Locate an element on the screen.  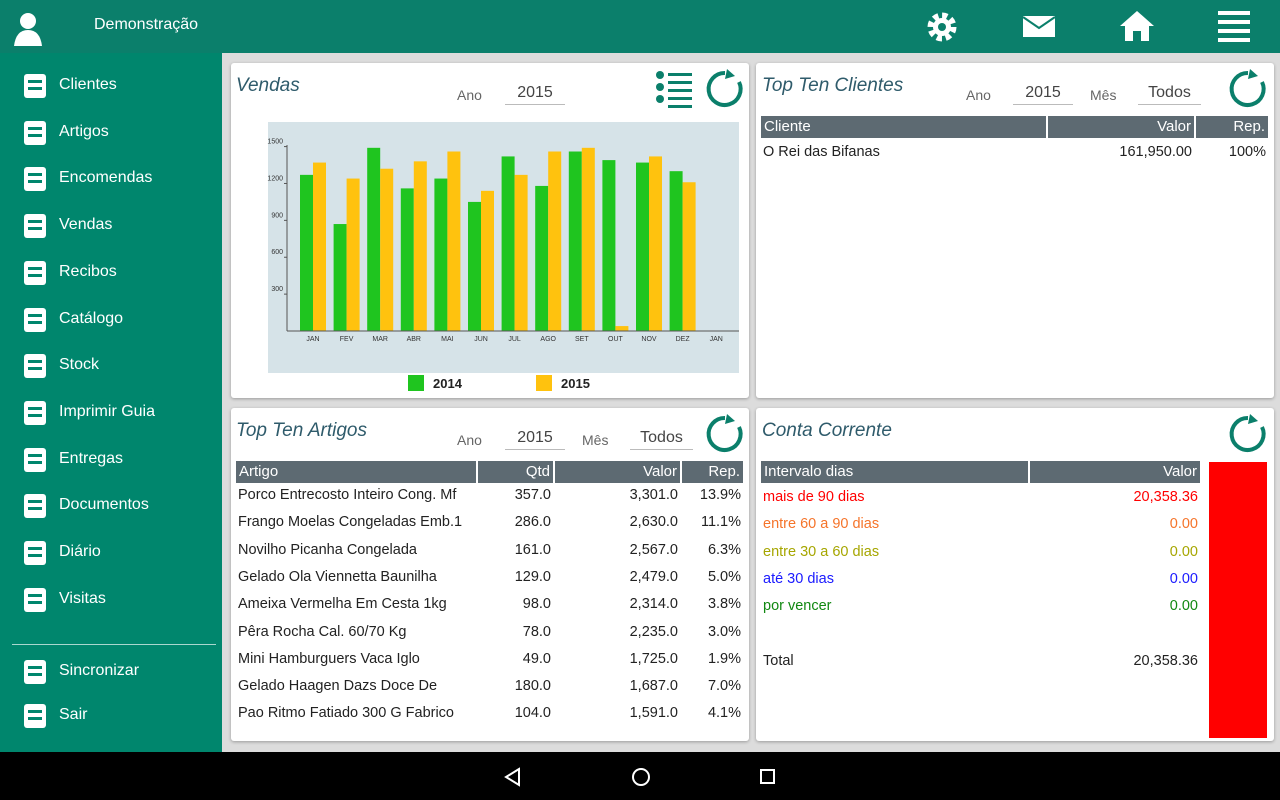
table-cell: 1.9% is located at coordinates (724, 658).